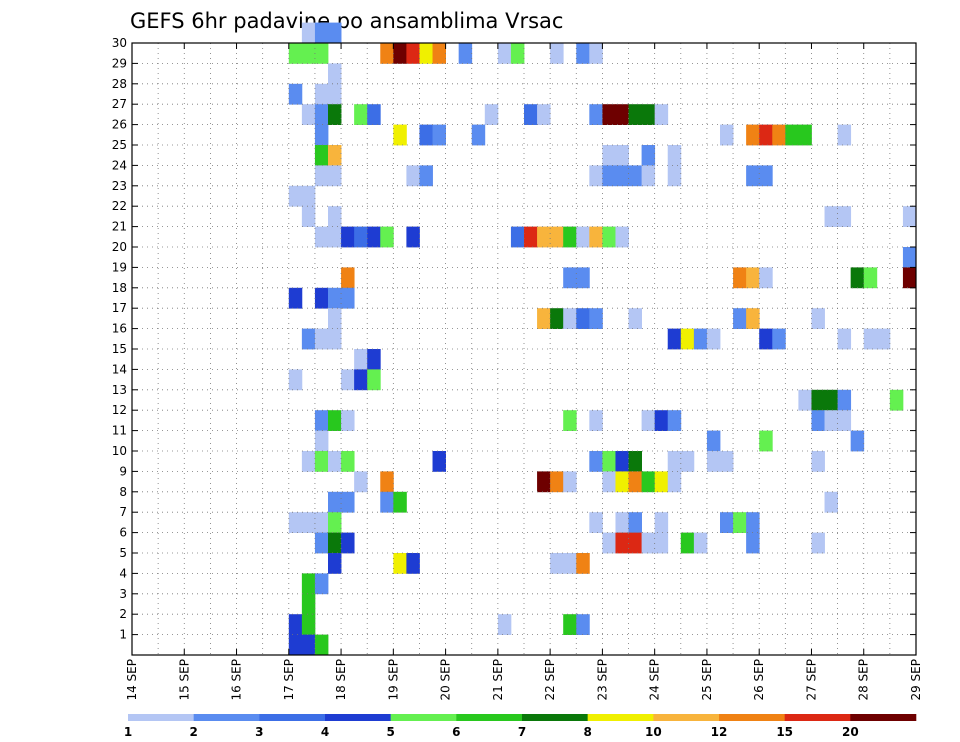 This screenshot has height=742, width=960. What do you see at coordinates (850, 732) in the screenshot?
I see `legend-label: 20` at bounding box center [850, 732].